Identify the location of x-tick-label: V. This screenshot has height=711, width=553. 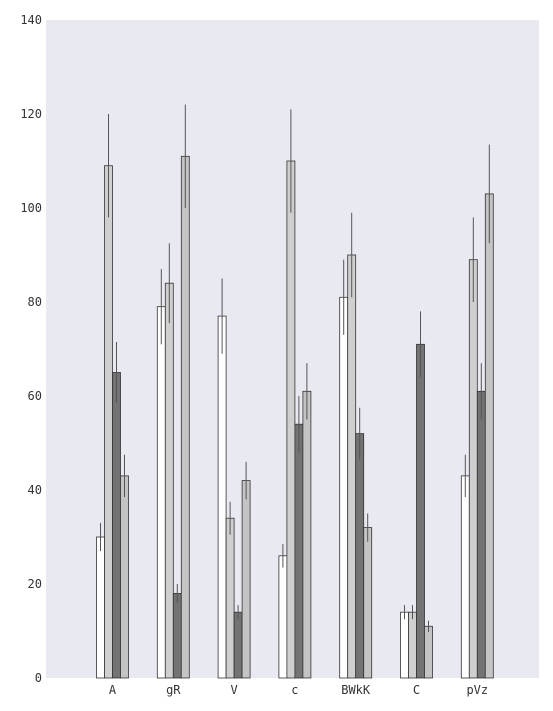
(233, 690).